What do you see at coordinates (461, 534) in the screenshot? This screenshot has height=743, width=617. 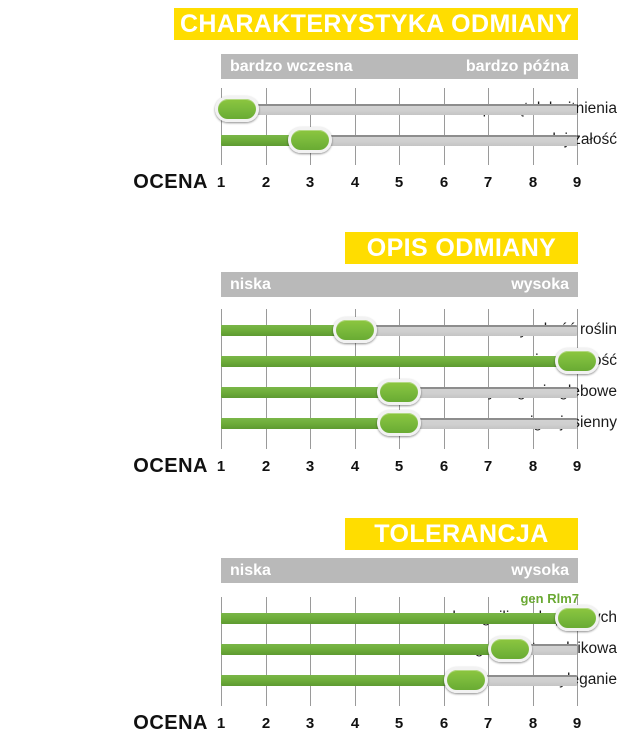 I see `section-title-bar: TOLERANCJA` at bounding box center [461, 534].